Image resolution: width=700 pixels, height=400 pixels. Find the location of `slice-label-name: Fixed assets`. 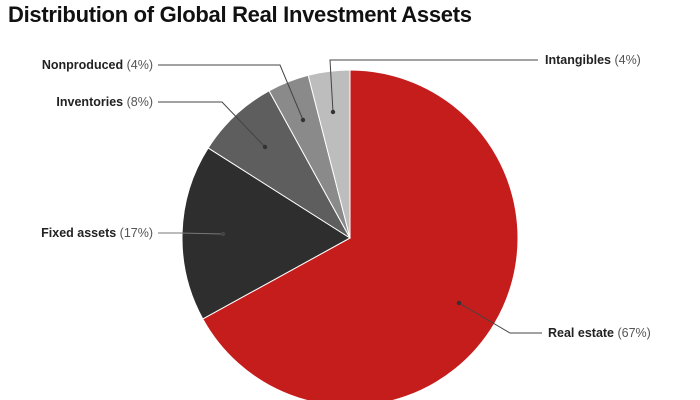

slice-label-name: Fixed assets is located at coordinates (80, 233).